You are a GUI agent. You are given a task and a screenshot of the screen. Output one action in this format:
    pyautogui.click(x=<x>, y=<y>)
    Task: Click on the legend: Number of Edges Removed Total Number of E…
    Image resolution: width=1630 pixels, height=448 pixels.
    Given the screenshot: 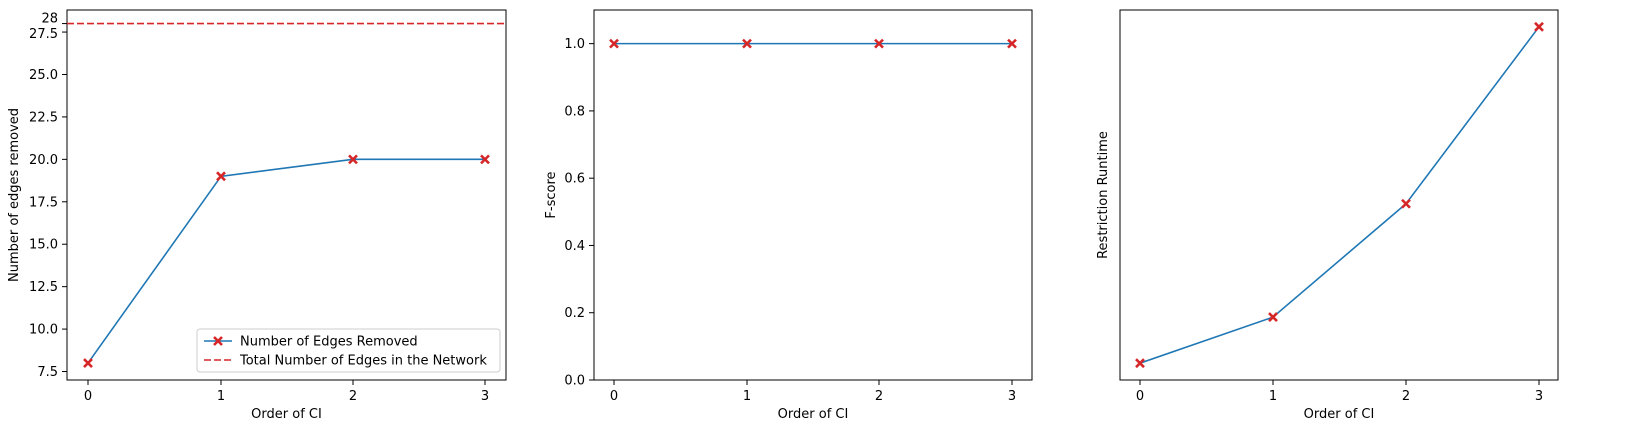 What is the action you would take?
    pyautogui.click(x=348, y=350)
    